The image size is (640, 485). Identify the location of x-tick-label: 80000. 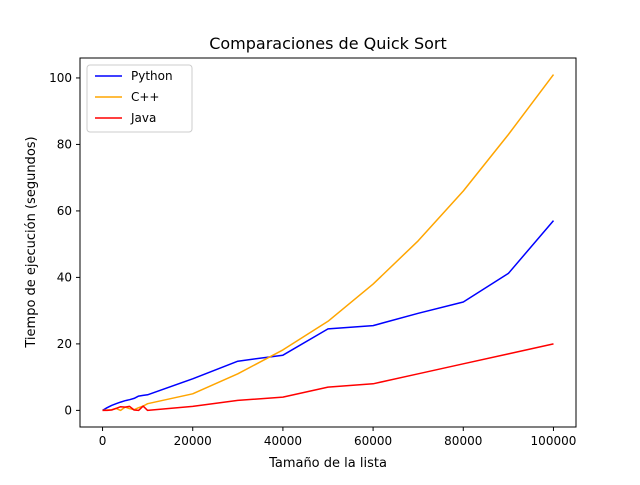
(463, 441).